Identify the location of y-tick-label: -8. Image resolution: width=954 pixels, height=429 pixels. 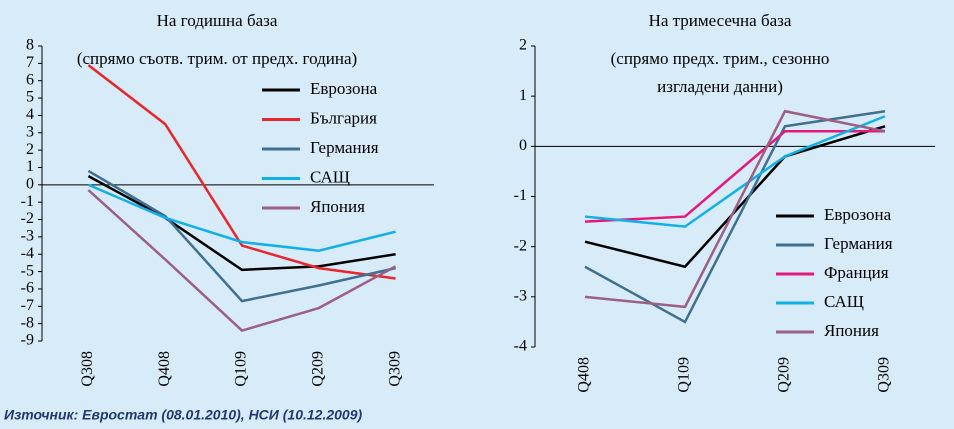
(27, 322).